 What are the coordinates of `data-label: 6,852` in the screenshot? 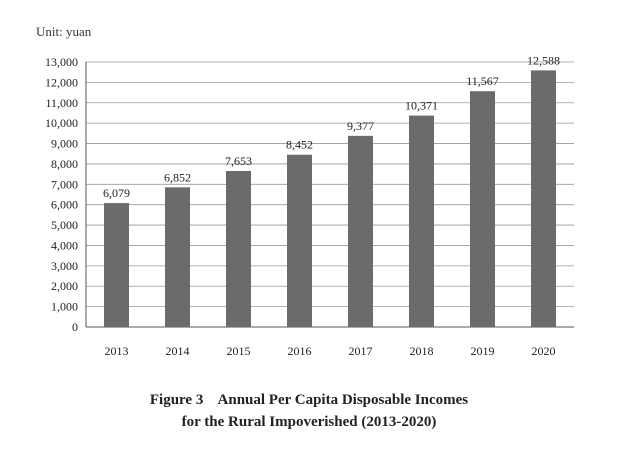 It's located at (177, 177).